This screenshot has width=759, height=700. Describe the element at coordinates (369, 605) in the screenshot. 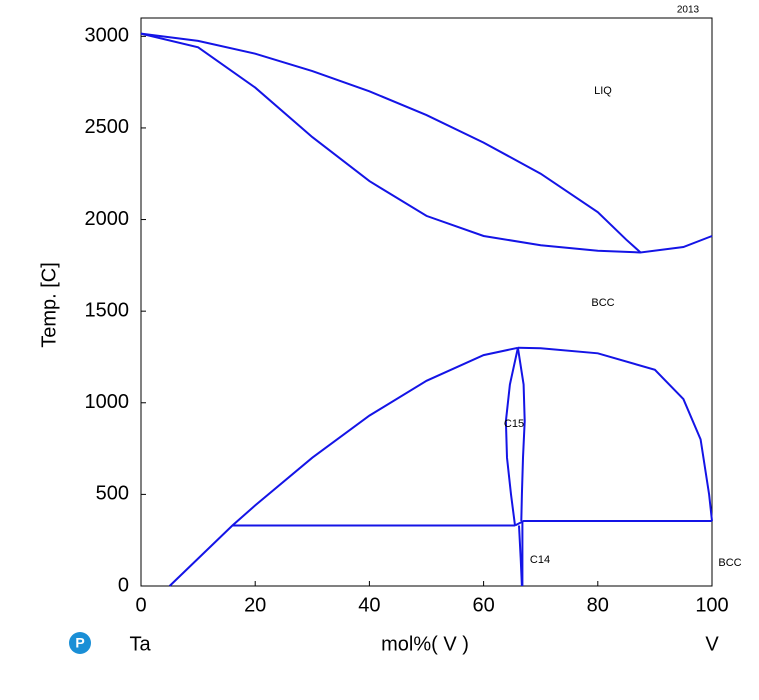

I see `x-tick-label: 40` at that location.